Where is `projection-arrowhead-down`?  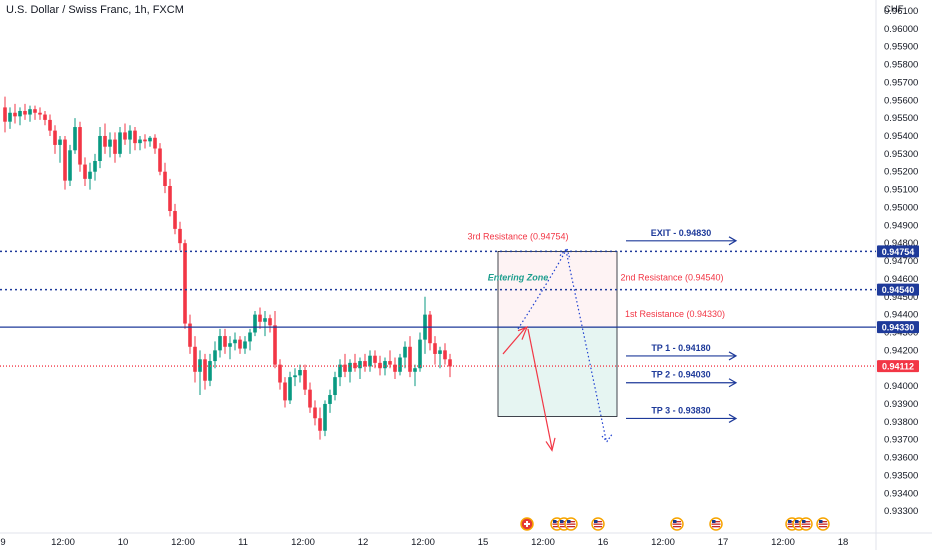
projection-arrowhead-down is located at coordinates (550, 444).